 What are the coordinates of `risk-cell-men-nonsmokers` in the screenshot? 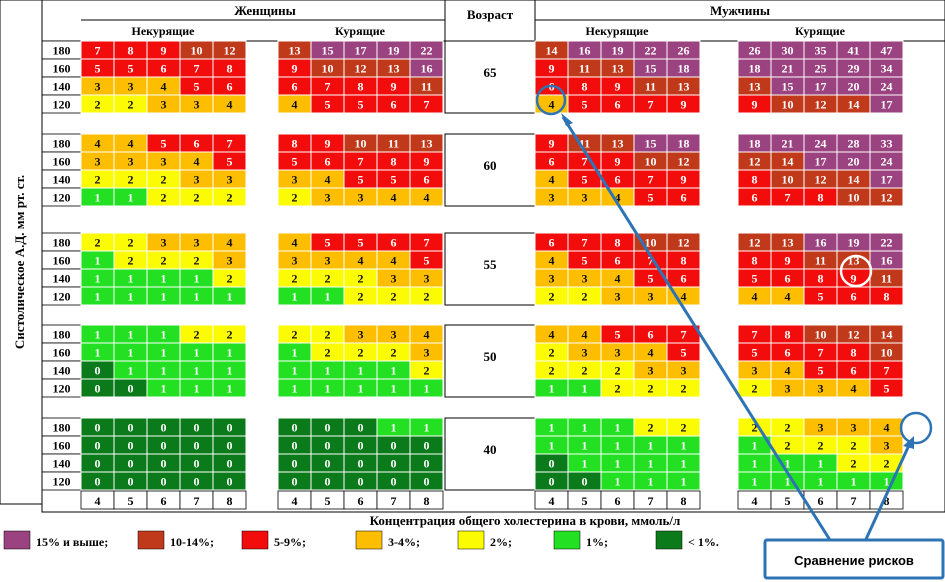 It's located at (683, 481).